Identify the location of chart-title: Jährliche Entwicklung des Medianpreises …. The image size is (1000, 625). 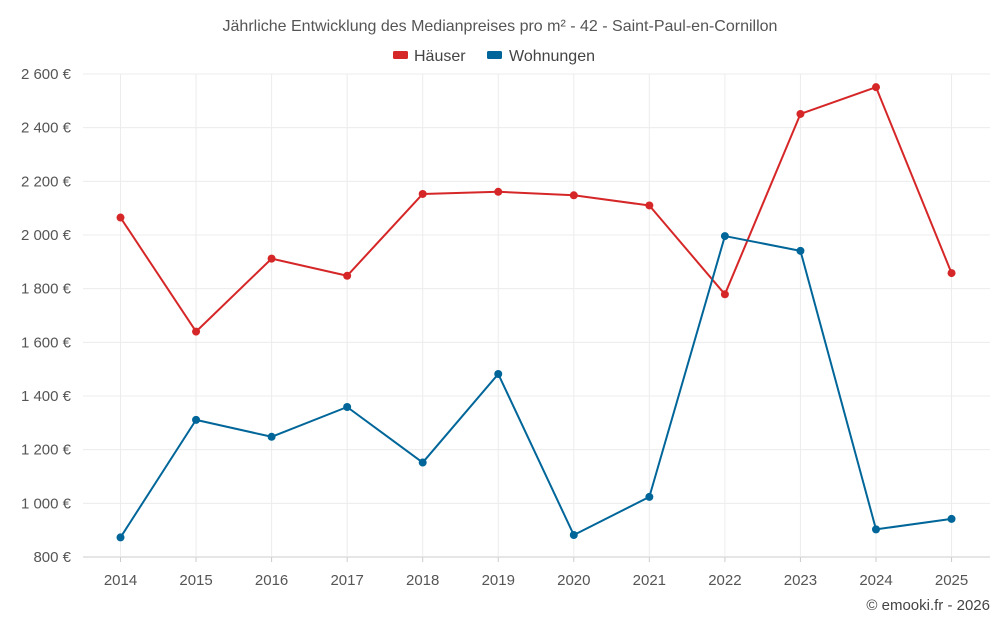
(500, 26).